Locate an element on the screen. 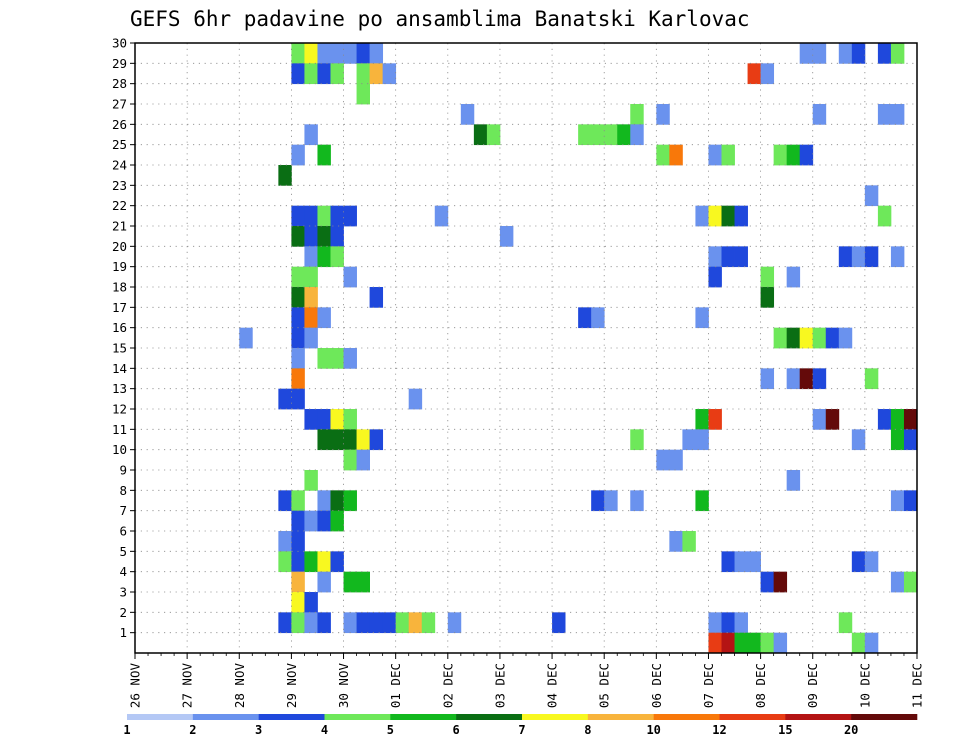 The width and height of the screenshot is (960, 746). y-tick-label: 26 is located at coordinates (119, 124).